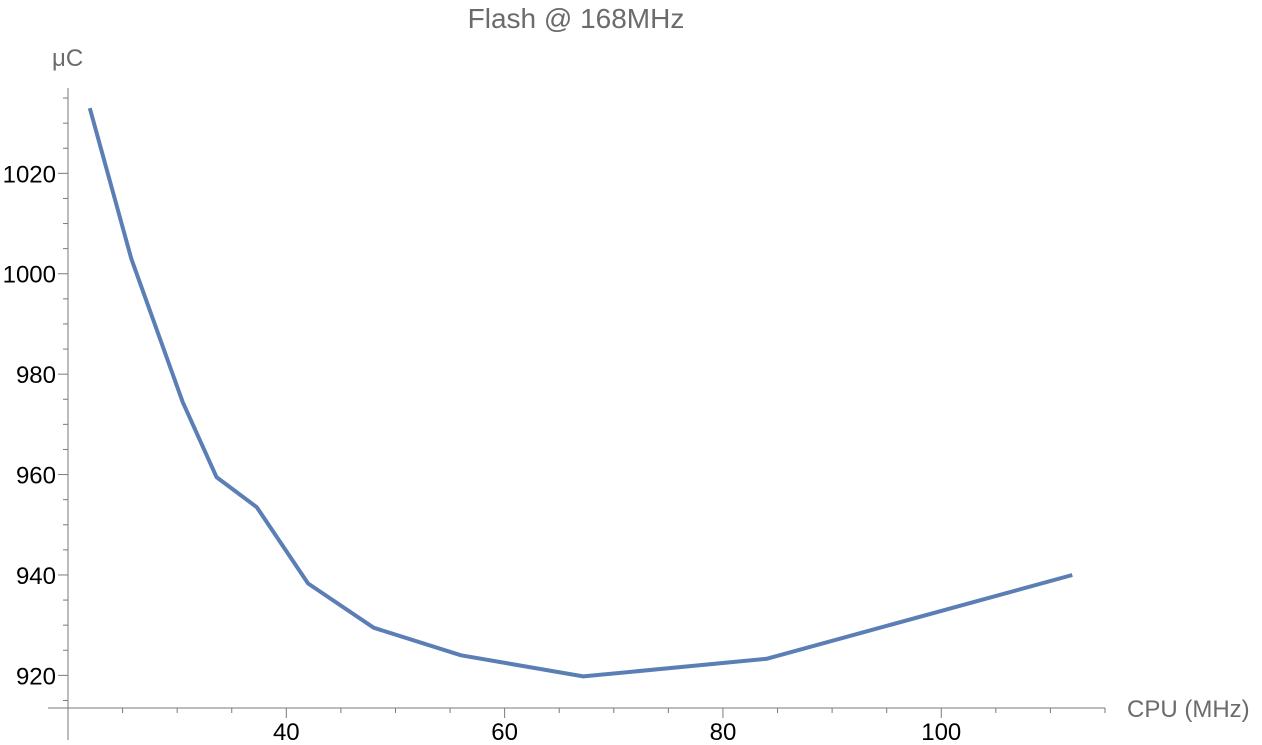  What do you see at coordinates (723, 732) in the screenshot?
I see `x-tick-label: 80` at bounding box center [723, 732].